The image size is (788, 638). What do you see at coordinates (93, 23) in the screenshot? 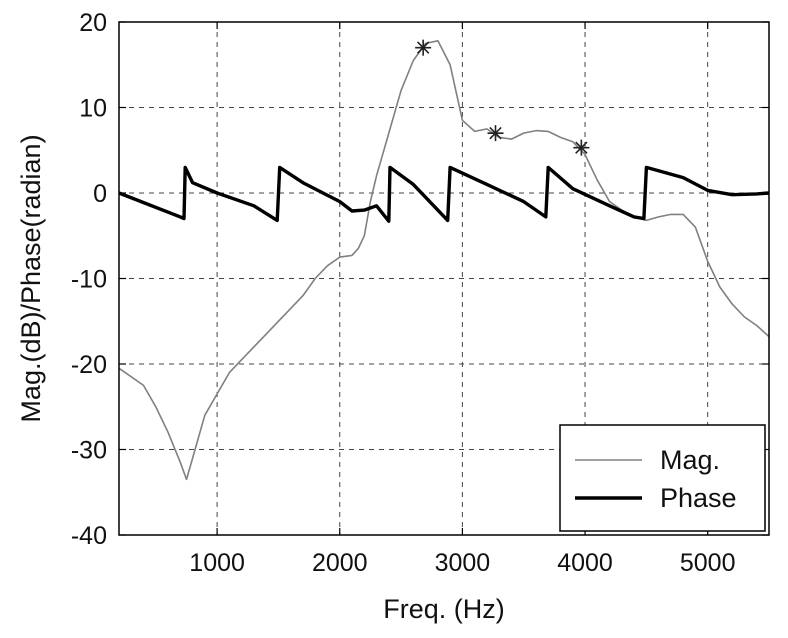
I see `y-tick-label: 20` at bounding box center [93, 23].